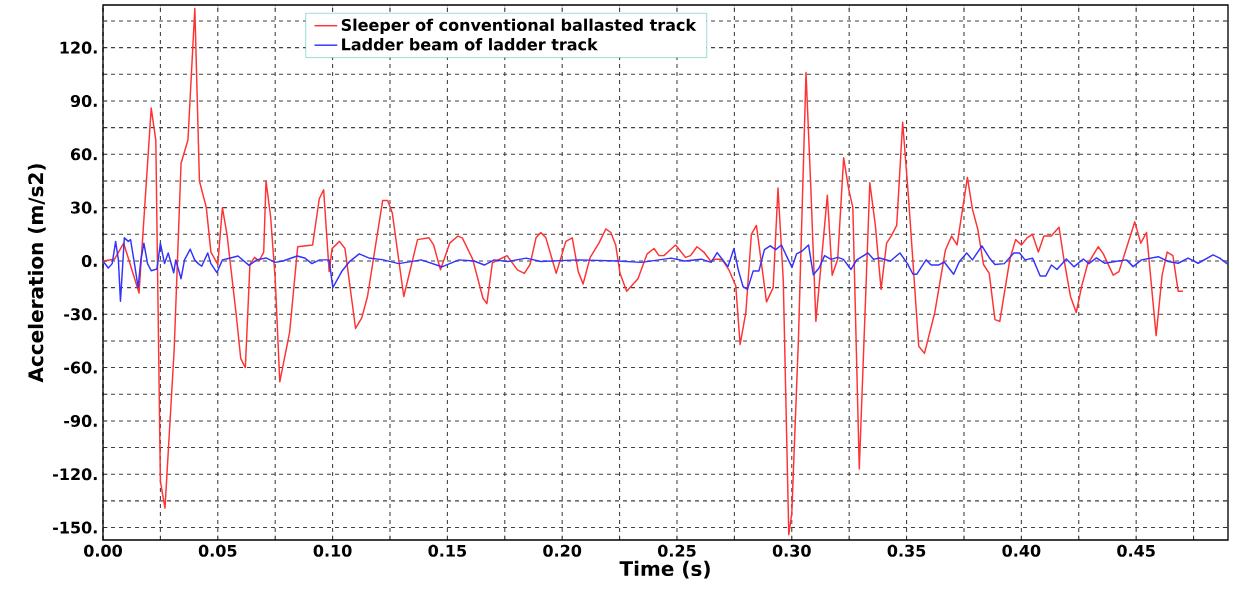 The image size is (1233, 590). Describe the element at coordinates (664, 569) in the screenshot. I see `x-axis-title: Time (s)` at that location.